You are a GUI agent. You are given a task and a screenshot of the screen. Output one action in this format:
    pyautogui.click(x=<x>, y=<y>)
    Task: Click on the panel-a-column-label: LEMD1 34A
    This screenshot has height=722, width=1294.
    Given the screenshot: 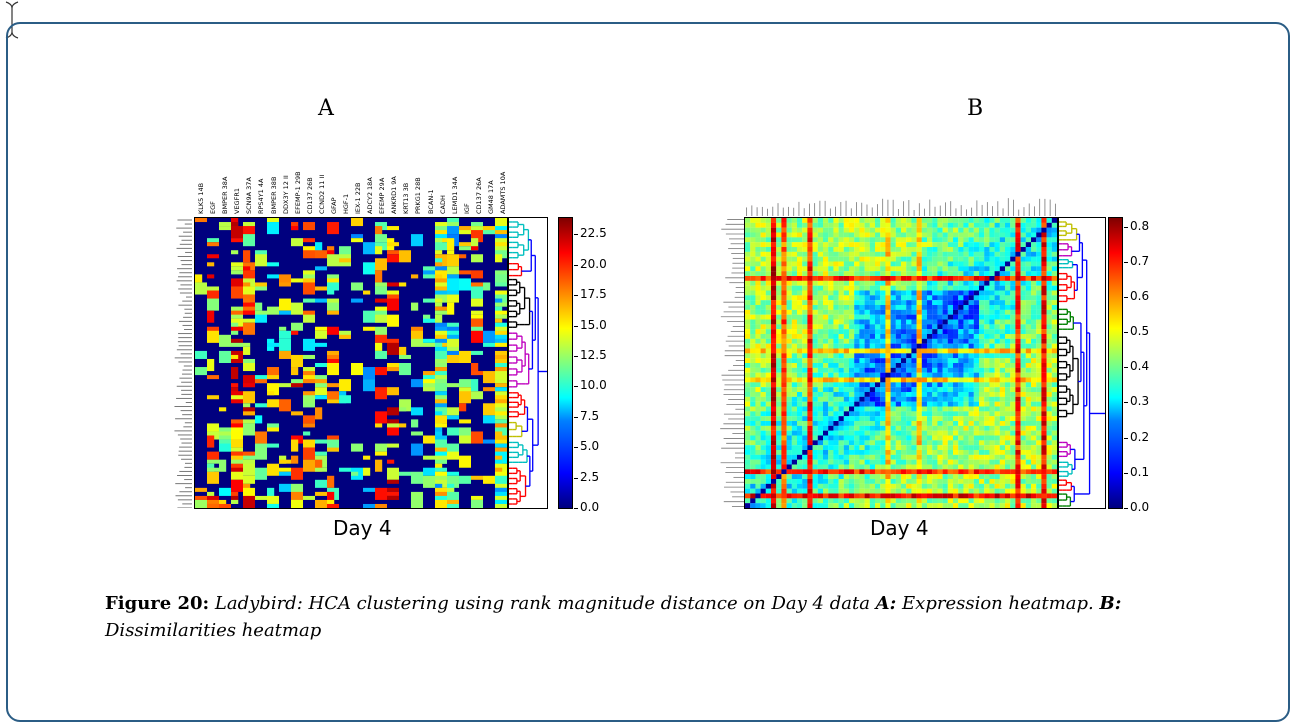 What is the action you would take?
    pyautogui.click(x=454, y=195)
    